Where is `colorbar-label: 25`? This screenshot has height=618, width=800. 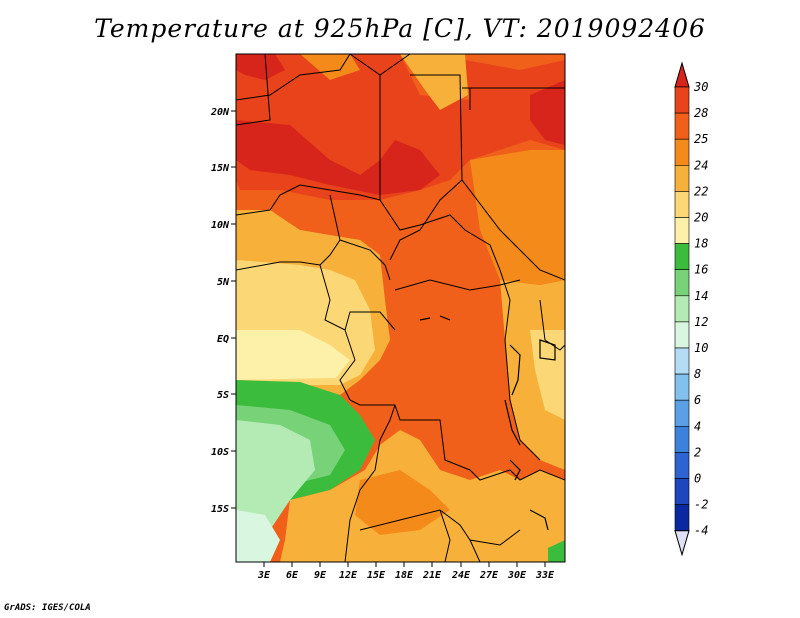 colorbar-label: 25 is located at coordinates (701, 139).